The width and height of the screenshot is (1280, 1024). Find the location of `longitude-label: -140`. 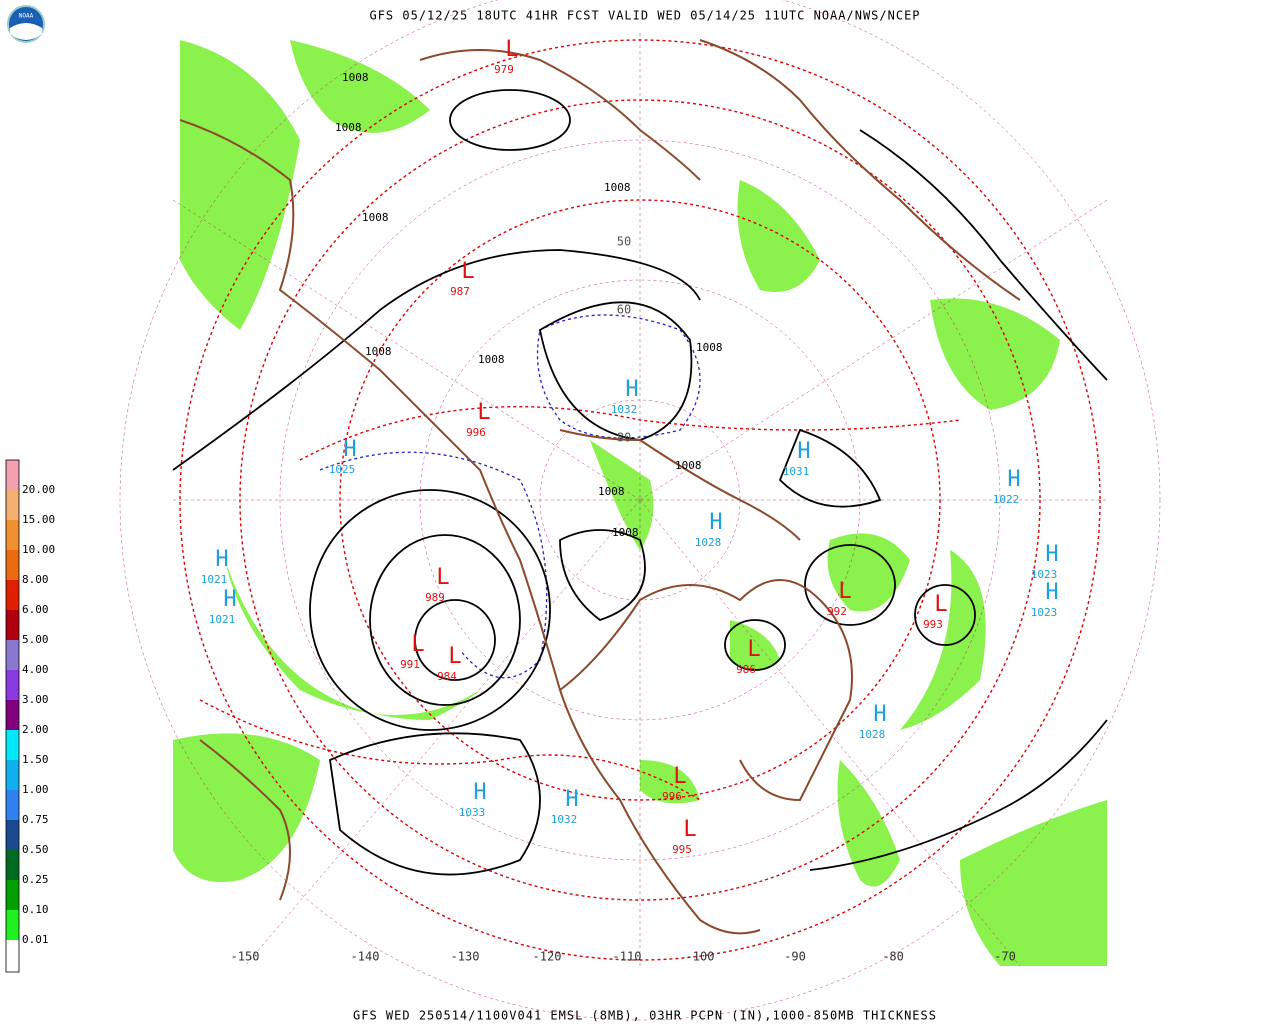

longitude-label: -140 is located at coordinates (365, 957).